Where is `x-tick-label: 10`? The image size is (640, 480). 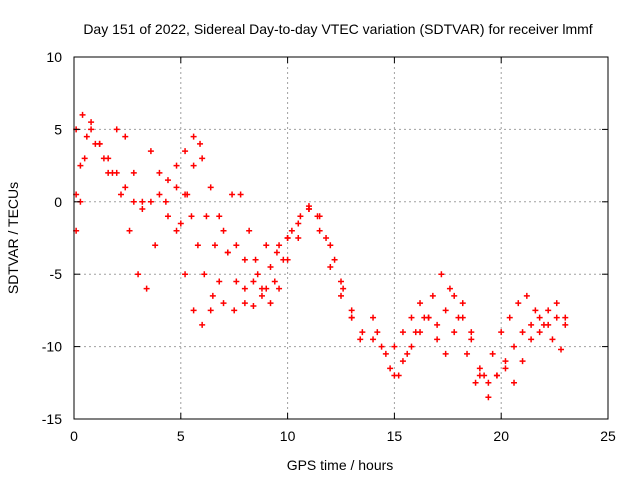
x-tick-label: 10 is located at coordinates (288, 436).